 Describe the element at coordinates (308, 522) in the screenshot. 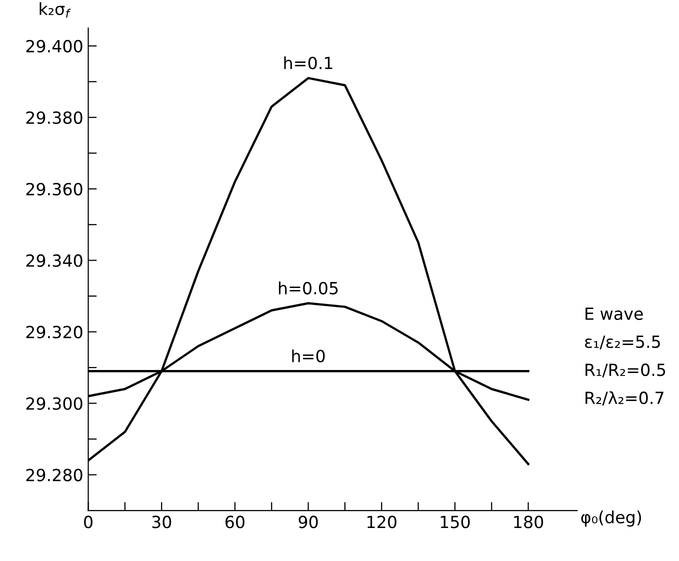

I see `x-tick-label: 90` at that location.